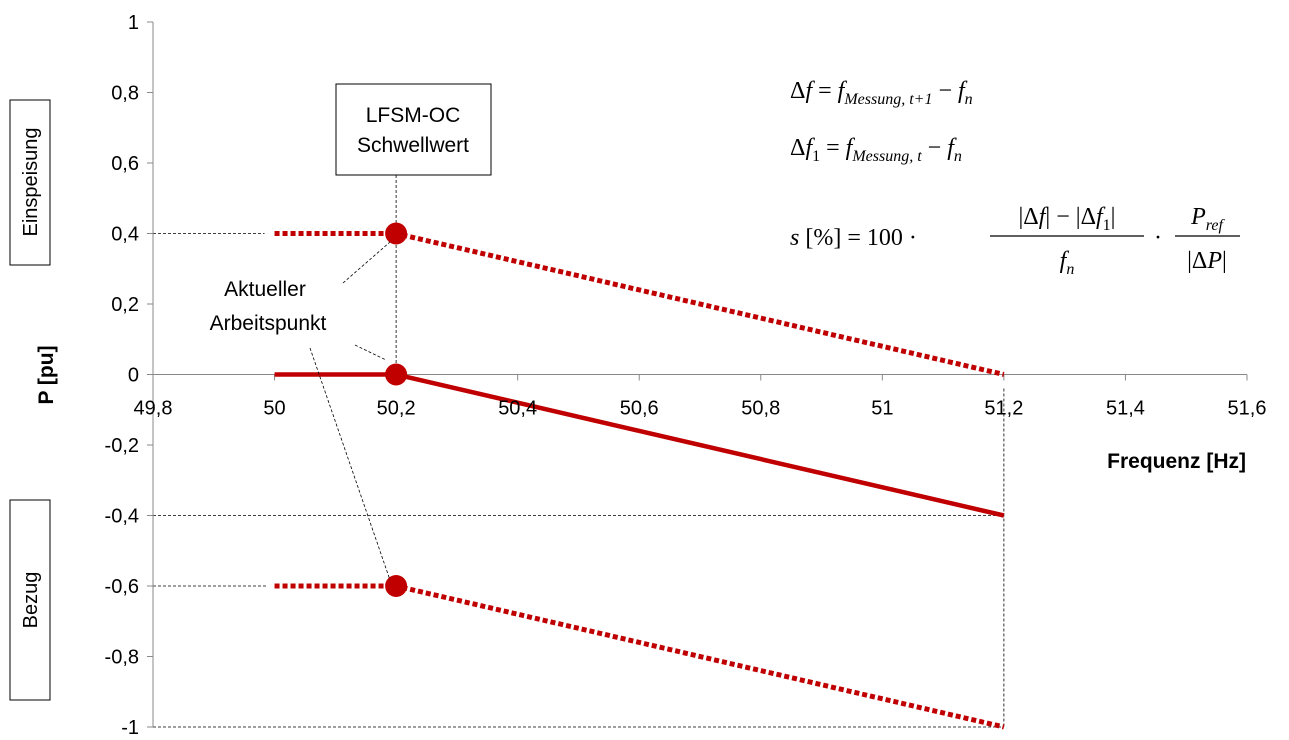 The image size is (1289, 740). Describe the element at coordinates (853, 238) in the screenshot. I see `formula-slope-lhs: s [%] = 100 ·` at that location.